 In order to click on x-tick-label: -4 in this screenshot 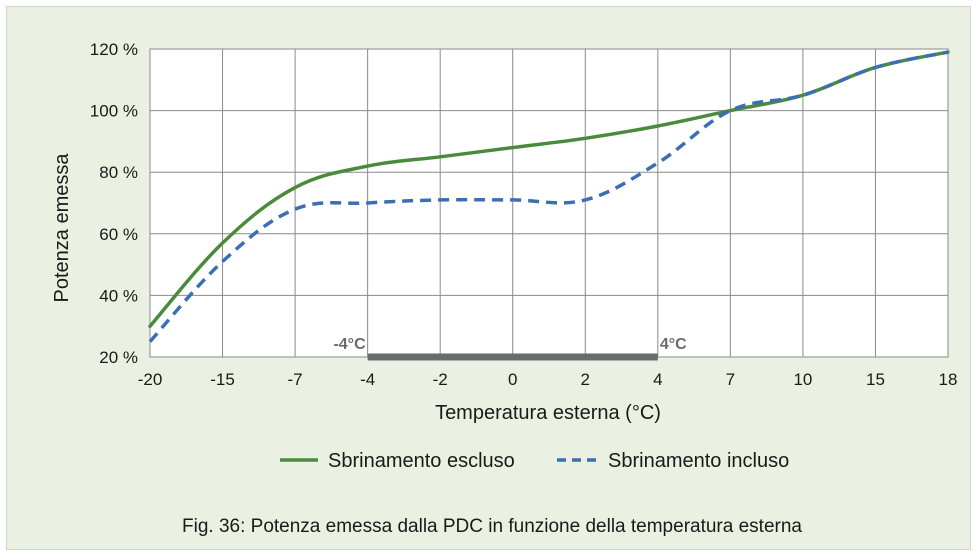, I will do `click(367, 379)`.